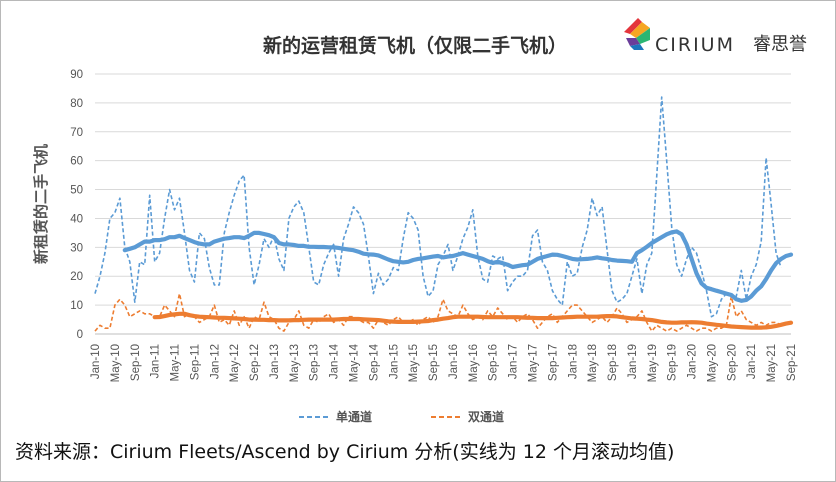  I want to click on x-tick-label: Jan-17, so click(514, 361).